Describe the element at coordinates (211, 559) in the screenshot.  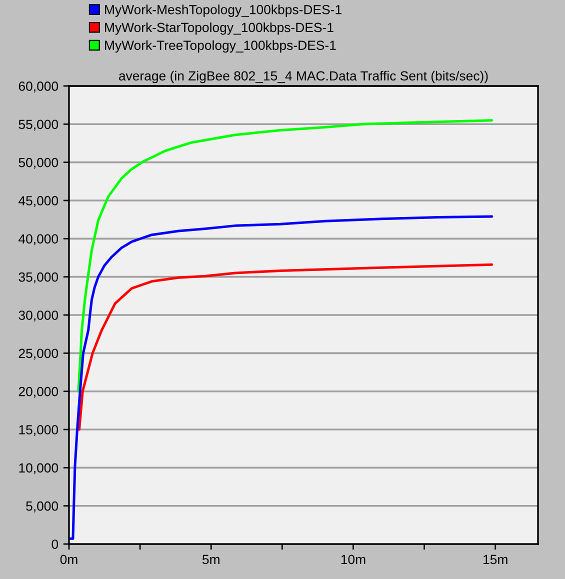
I see `x-tick-label: 5m` at that location.